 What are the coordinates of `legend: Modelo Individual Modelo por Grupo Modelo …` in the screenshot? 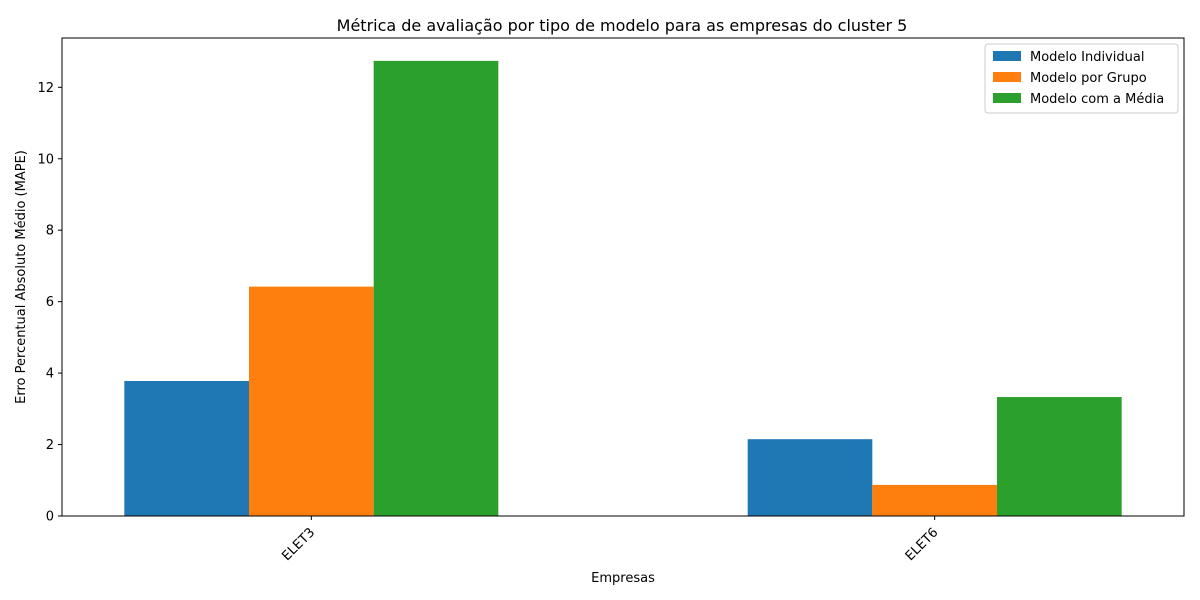 It's located at (1081, 78).